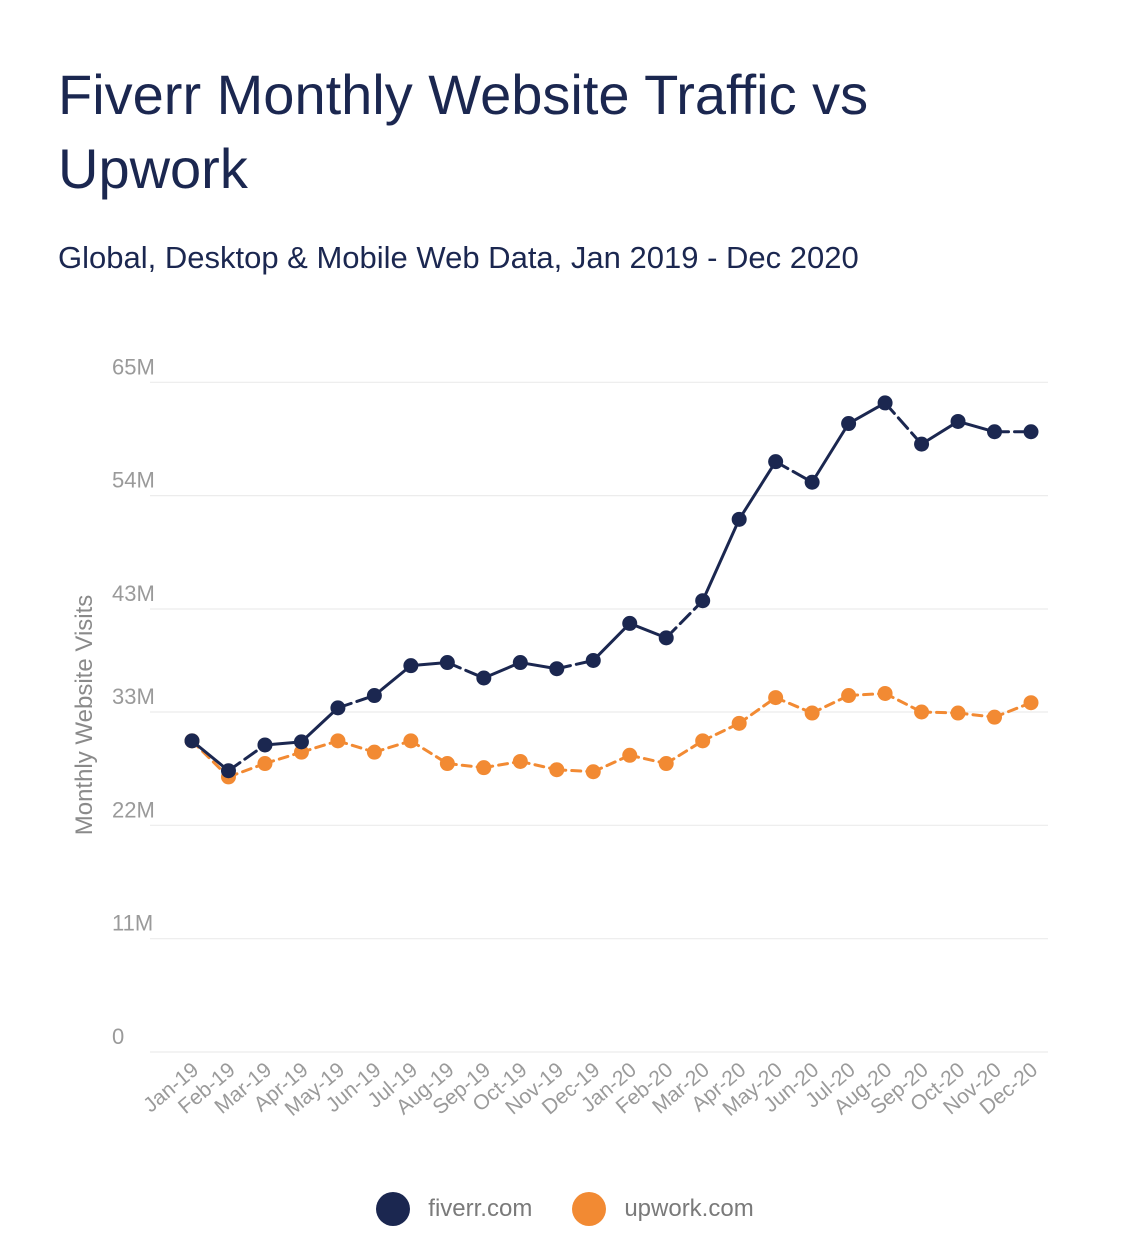 The height and width of the screenshot is (1260, 1130). I want to click on y-axis-ticks: 0 11M 22M 33M 43M 54M 65M, so click(133, 701).